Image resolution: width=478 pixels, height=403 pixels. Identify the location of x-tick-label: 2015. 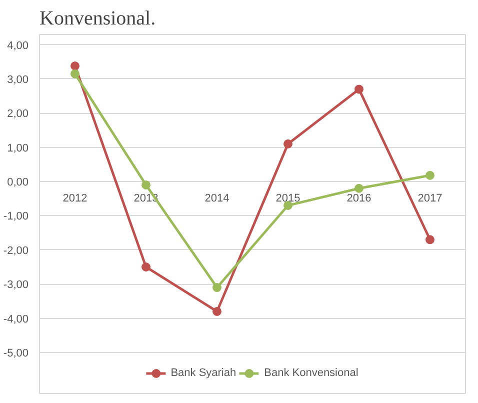
(288, 198).